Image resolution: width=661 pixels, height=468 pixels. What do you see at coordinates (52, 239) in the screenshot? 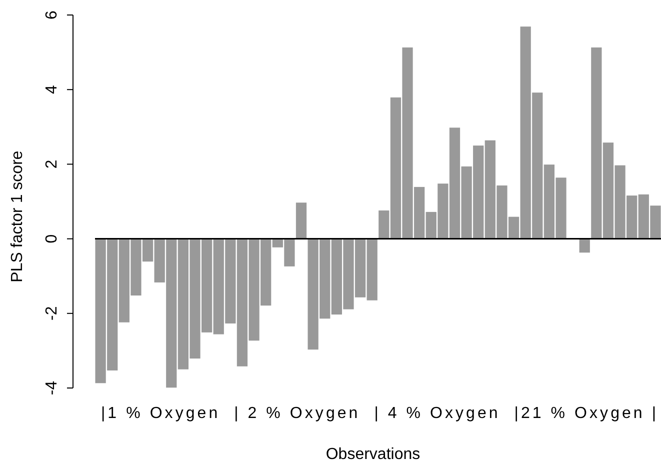
I see `y-tick-label: 0` at bounding box center [52, 239].